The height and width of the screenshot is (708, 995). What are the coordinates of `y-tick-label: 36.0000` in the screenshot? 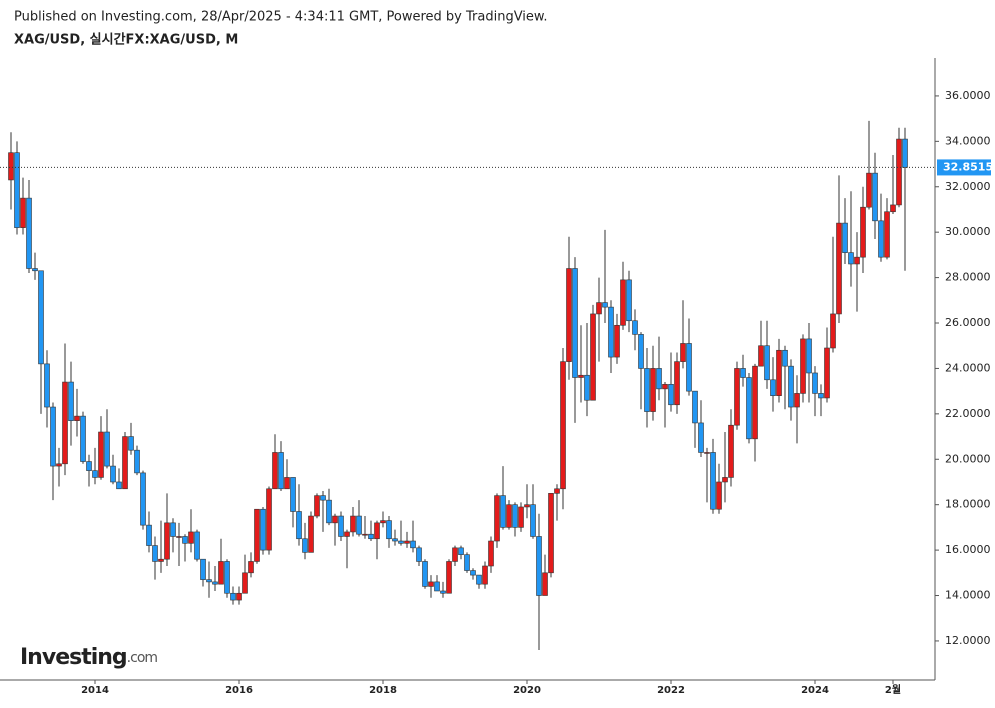 It's located at (968, 95).